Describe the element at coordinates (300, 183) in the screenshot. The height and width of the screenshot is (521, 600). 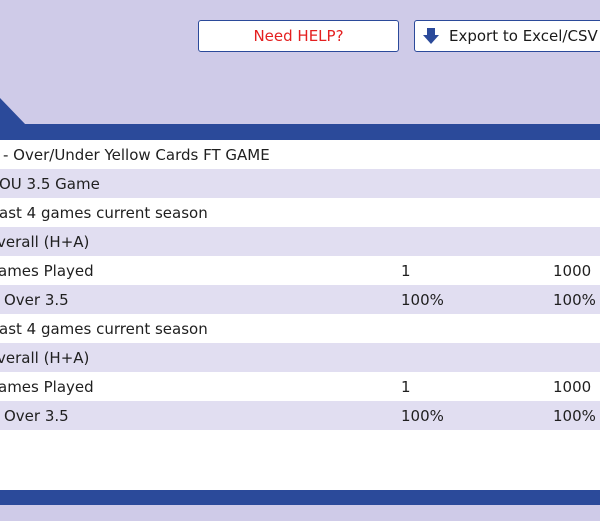
I see `table-row: OU 3.5 Game` at that location.